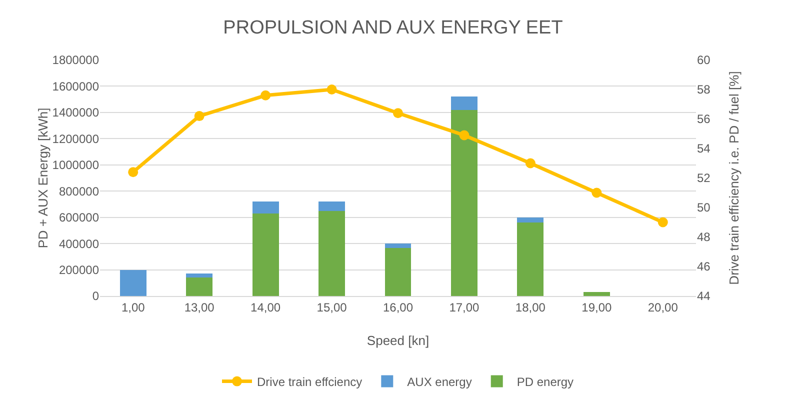 This screenshot has height=408, width=786. What do you see at coordinates (332, 307) in the screenshot?
I see `x-tick-label: 15,00` at bounding box center [332, 307].